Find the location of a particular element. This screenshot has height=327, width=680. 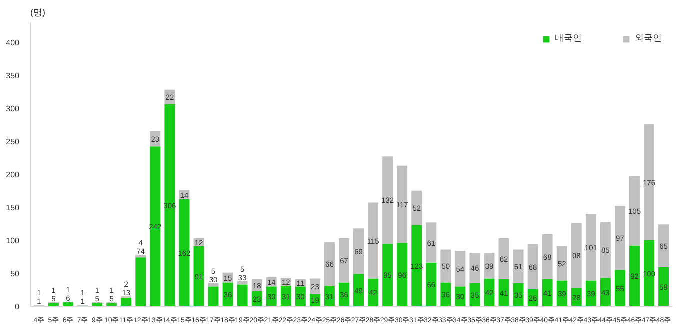

legend-label: 내국인 is located at coordinates (568, 38).